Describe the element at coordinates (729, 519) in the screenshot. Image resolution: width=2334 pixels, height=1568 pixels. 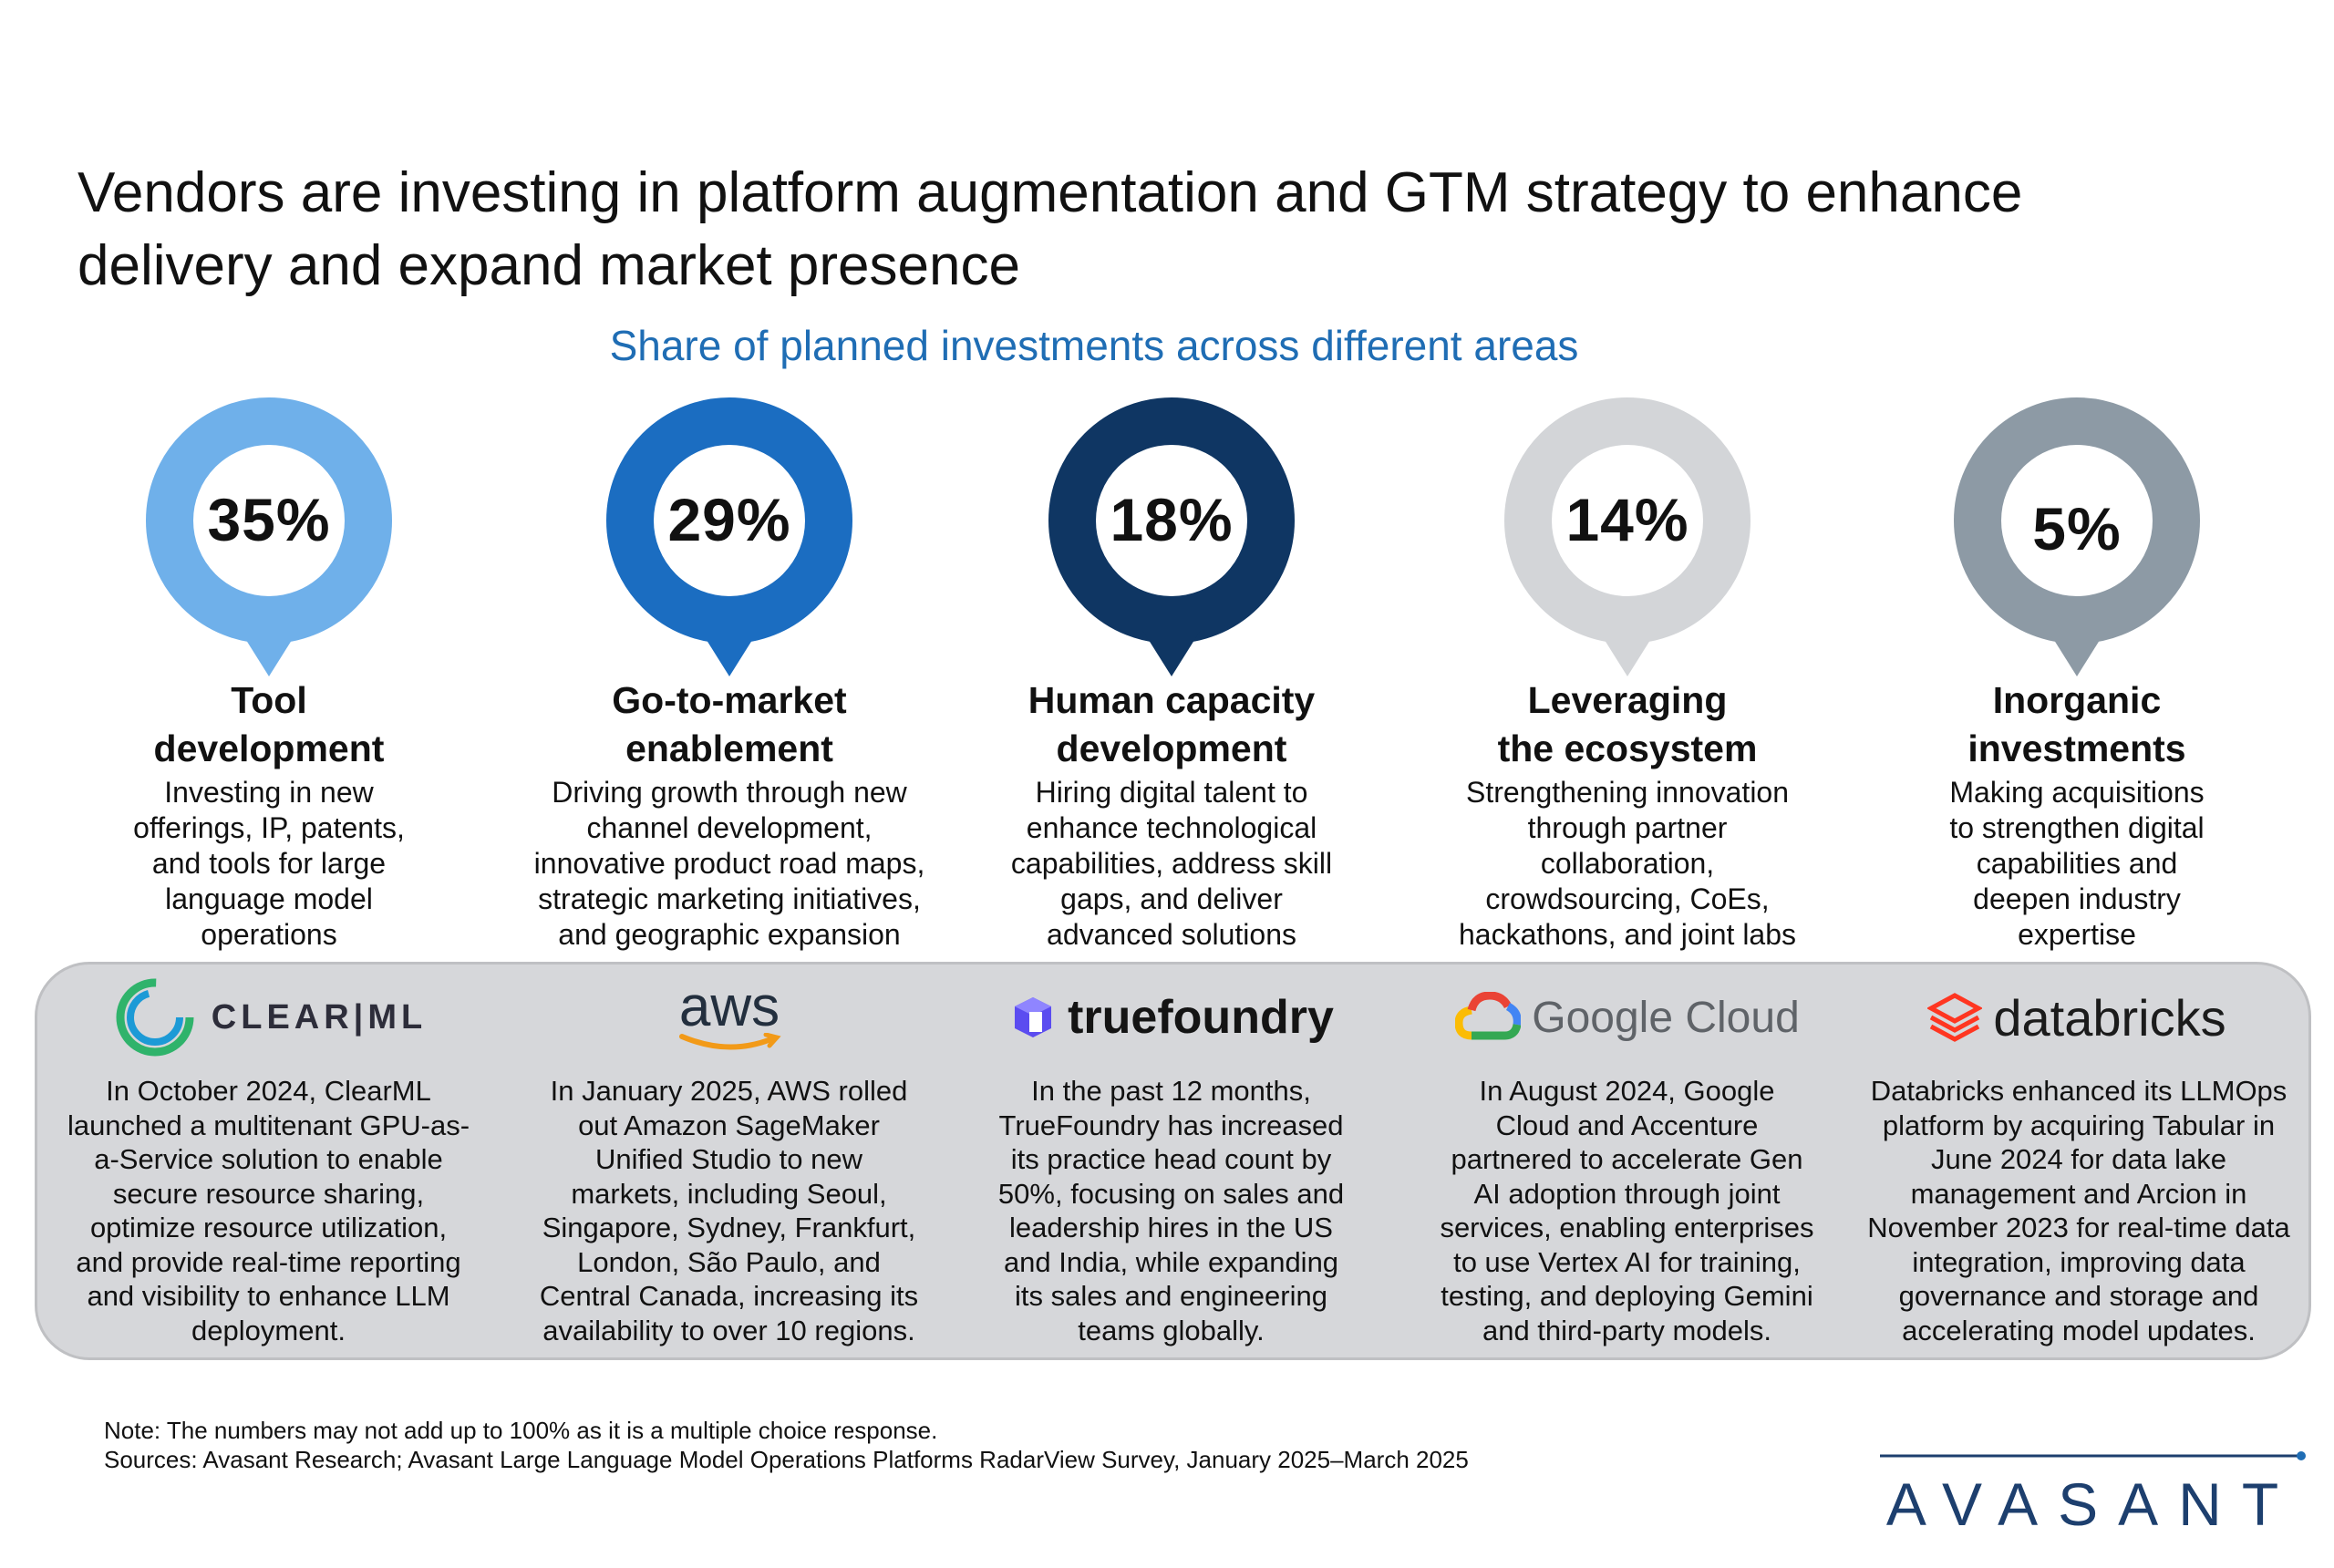
I see `percent-value: 29%` at that location.